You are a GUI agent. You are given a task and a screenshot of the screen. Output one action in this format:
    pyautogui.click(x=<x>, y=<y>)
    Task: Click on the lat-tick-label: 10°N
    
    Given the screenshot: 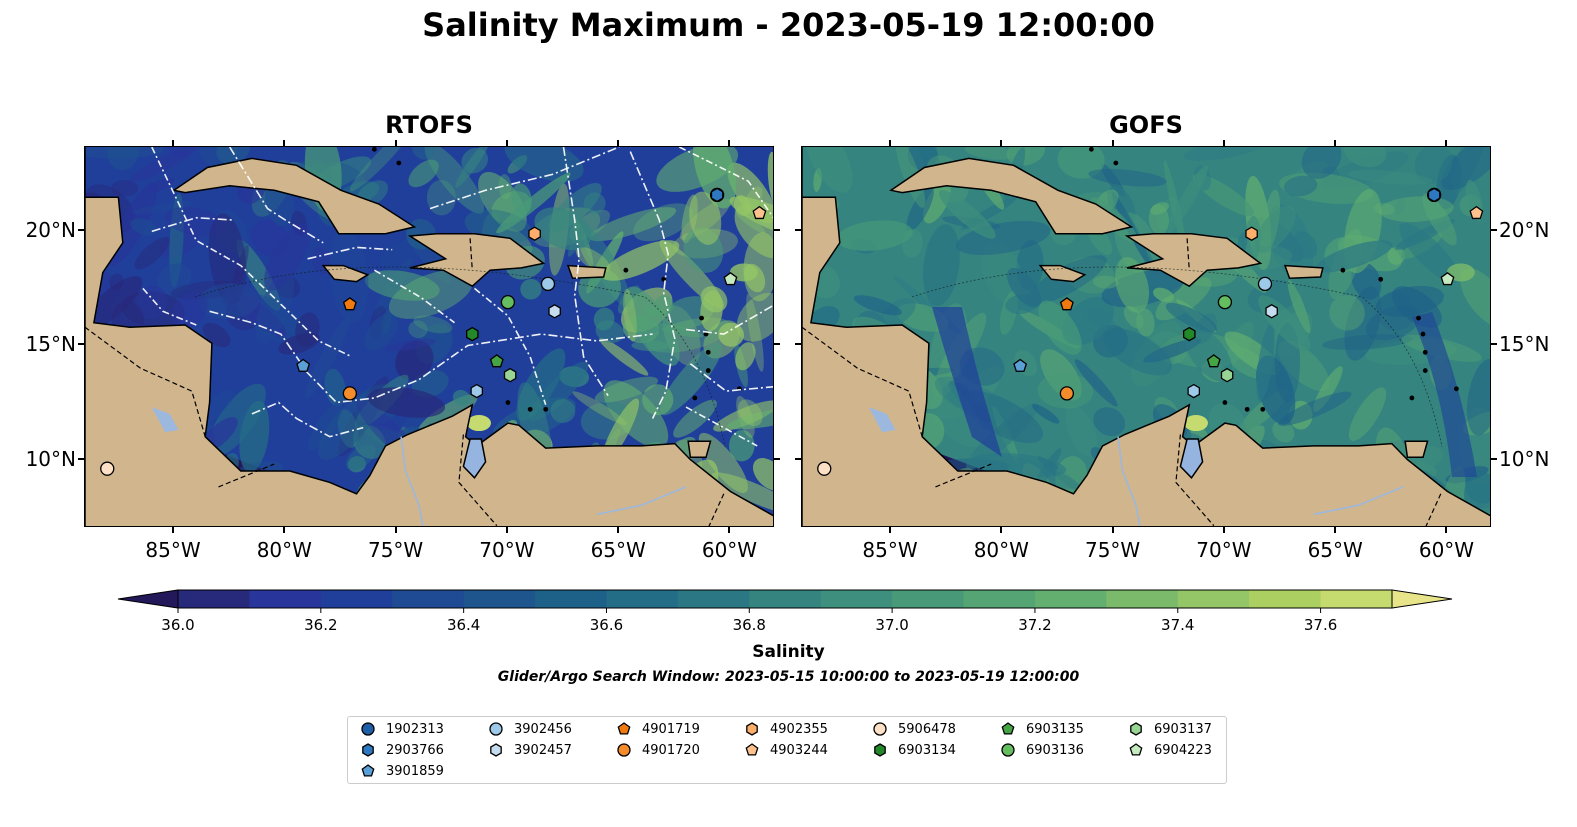 What is the action you would take?
    pyautogui.click(x=1524, y=458)
    